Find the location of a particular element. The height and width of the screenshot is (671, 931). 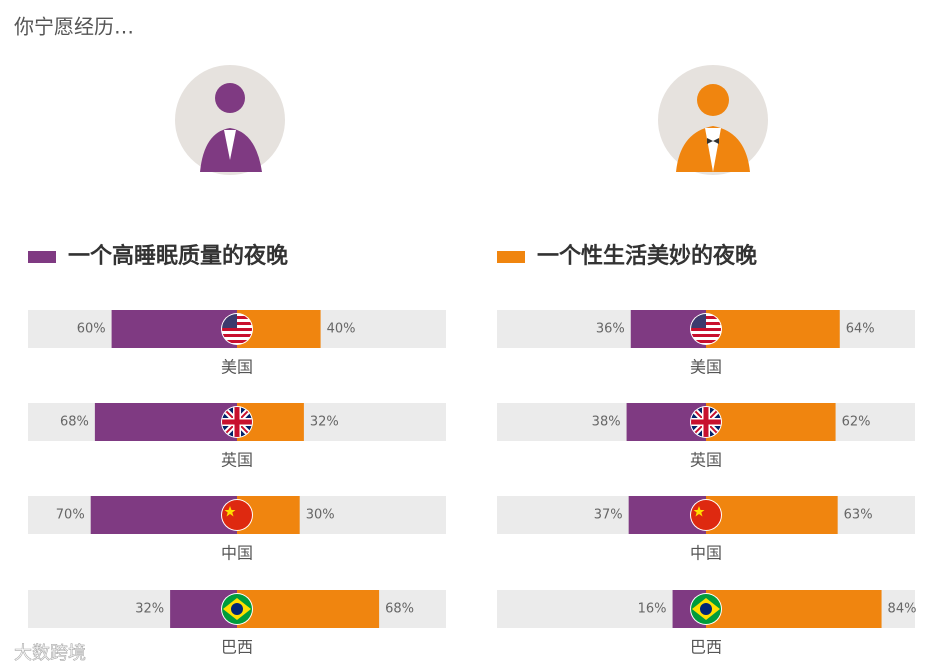

value-label: 63% is located at coordinates (858, 515).